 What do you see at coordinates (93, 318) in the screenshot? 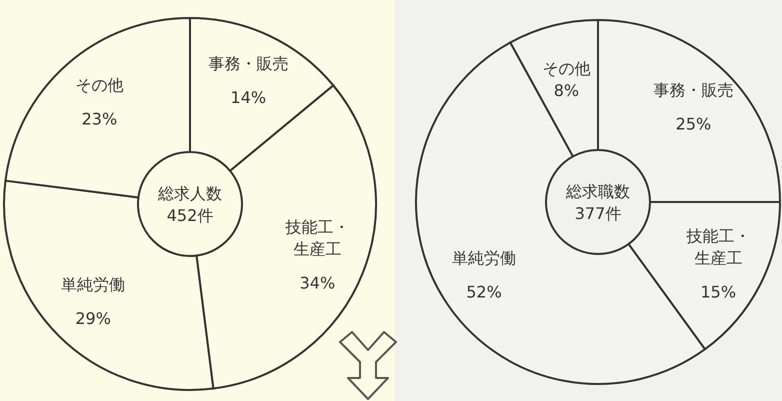
I see `data-label: 29%` at bounding box center [93, 318].